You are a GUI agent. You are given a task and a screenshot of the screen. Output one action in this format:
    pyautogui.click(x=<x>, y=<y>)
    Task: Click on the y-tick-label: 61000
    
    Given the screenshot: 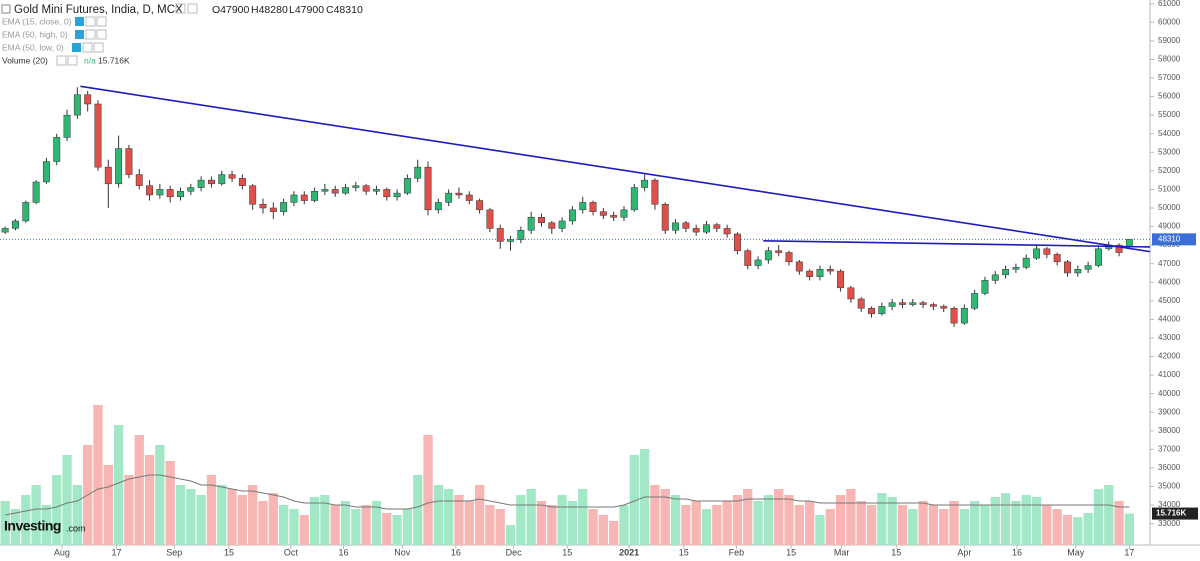 What is the action you would take?
    pyautogui.click(x=1169, y=4)
    